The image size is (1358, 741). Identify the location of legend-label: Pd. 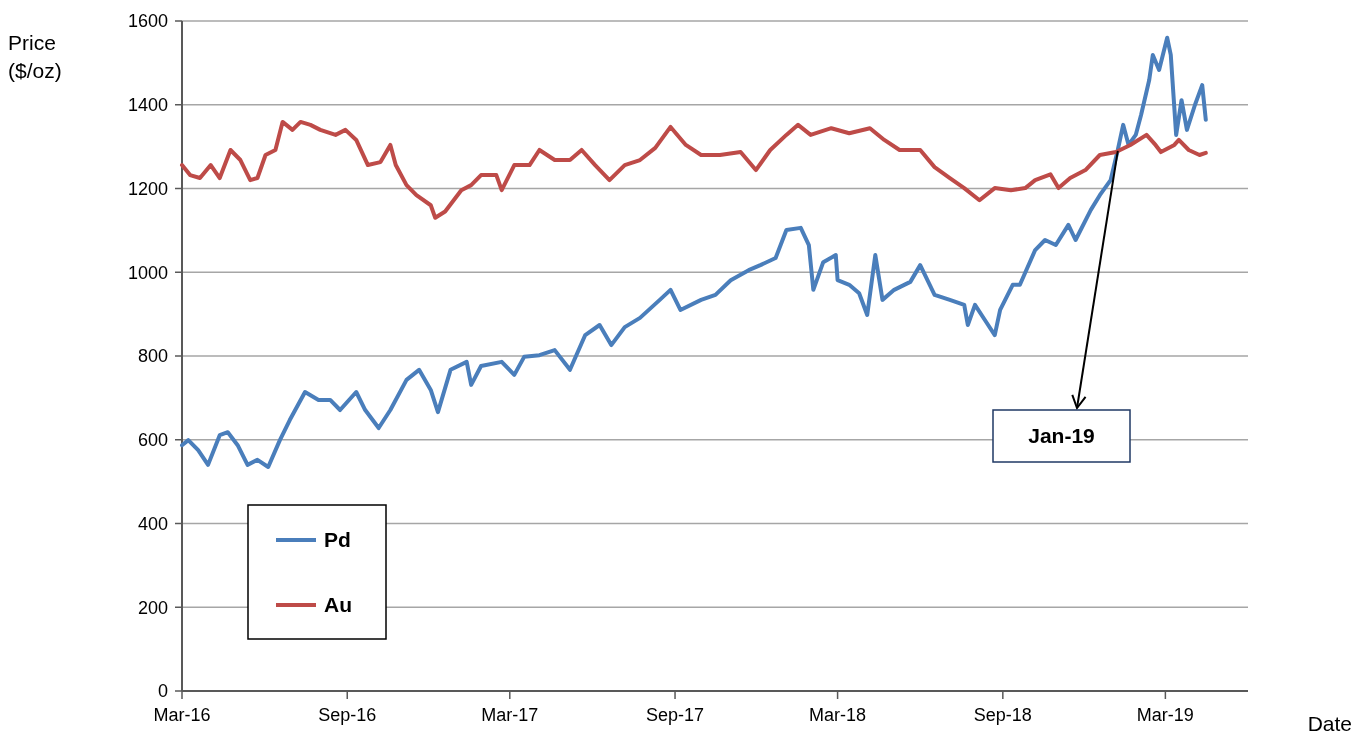
(337, 540).